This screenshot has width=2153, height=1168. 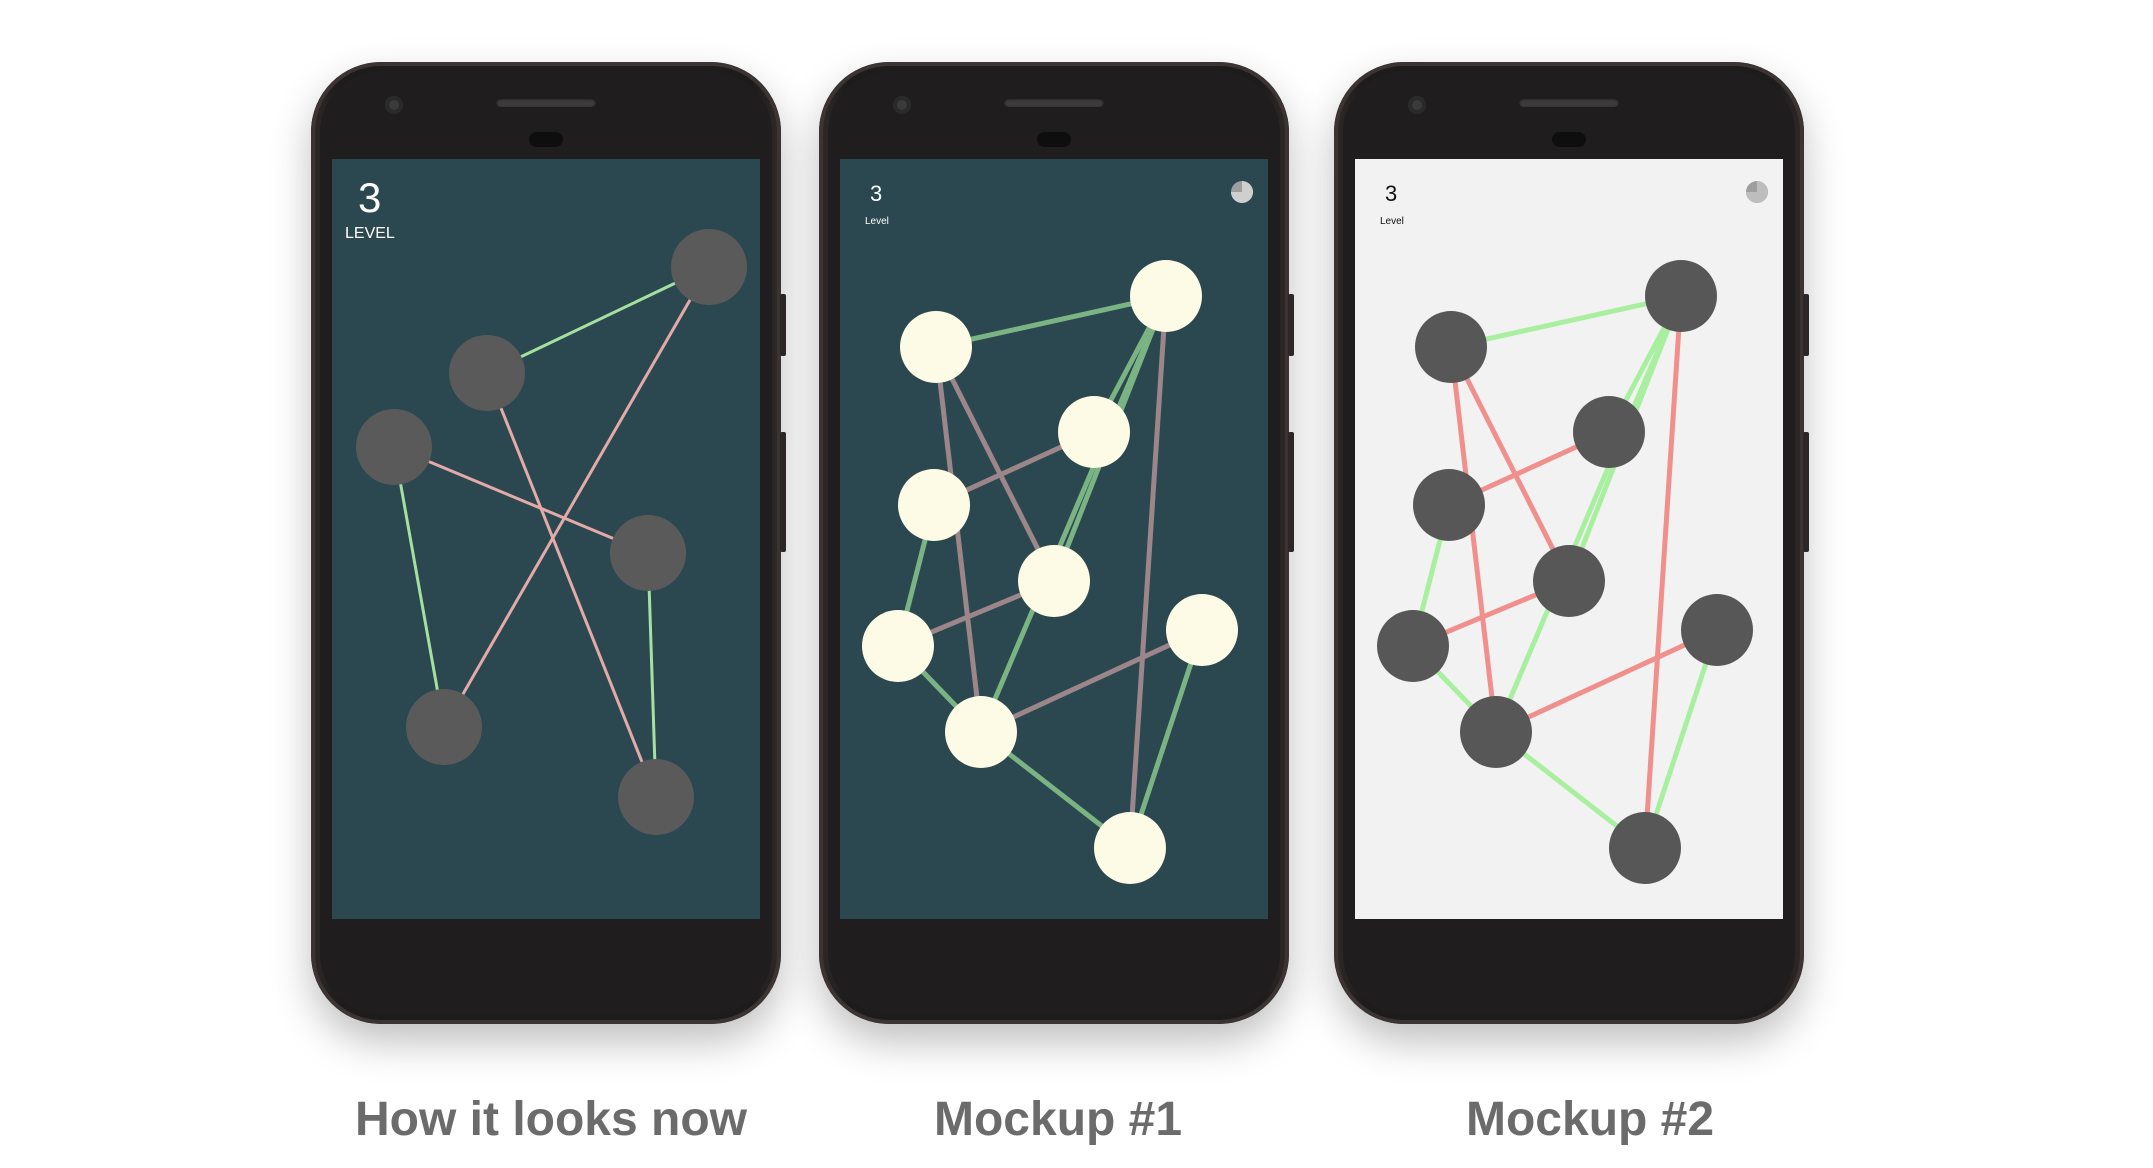 I want to click on game-screen: 3 LEVEL, so click(x=546, y=539).